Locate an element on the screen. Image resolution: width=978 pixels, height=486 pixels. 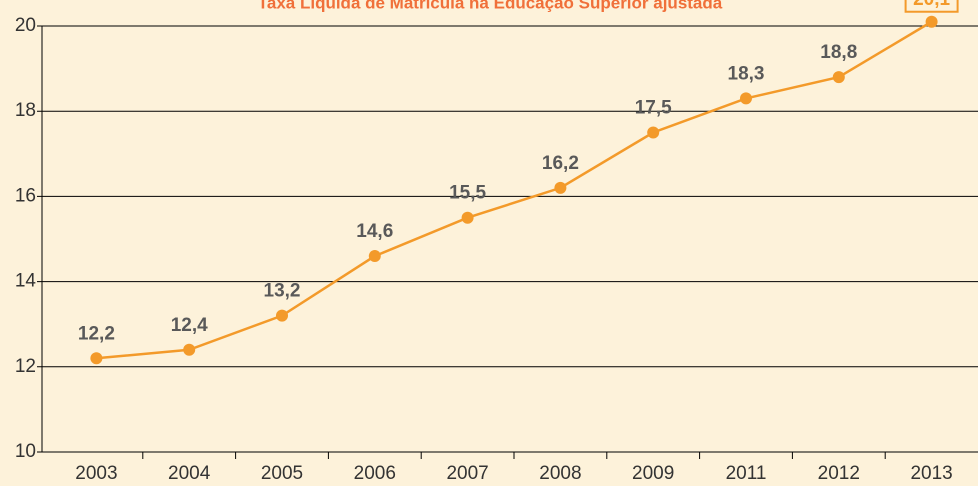
x-tick-label: 2012 is located at coordinates (839, 473).